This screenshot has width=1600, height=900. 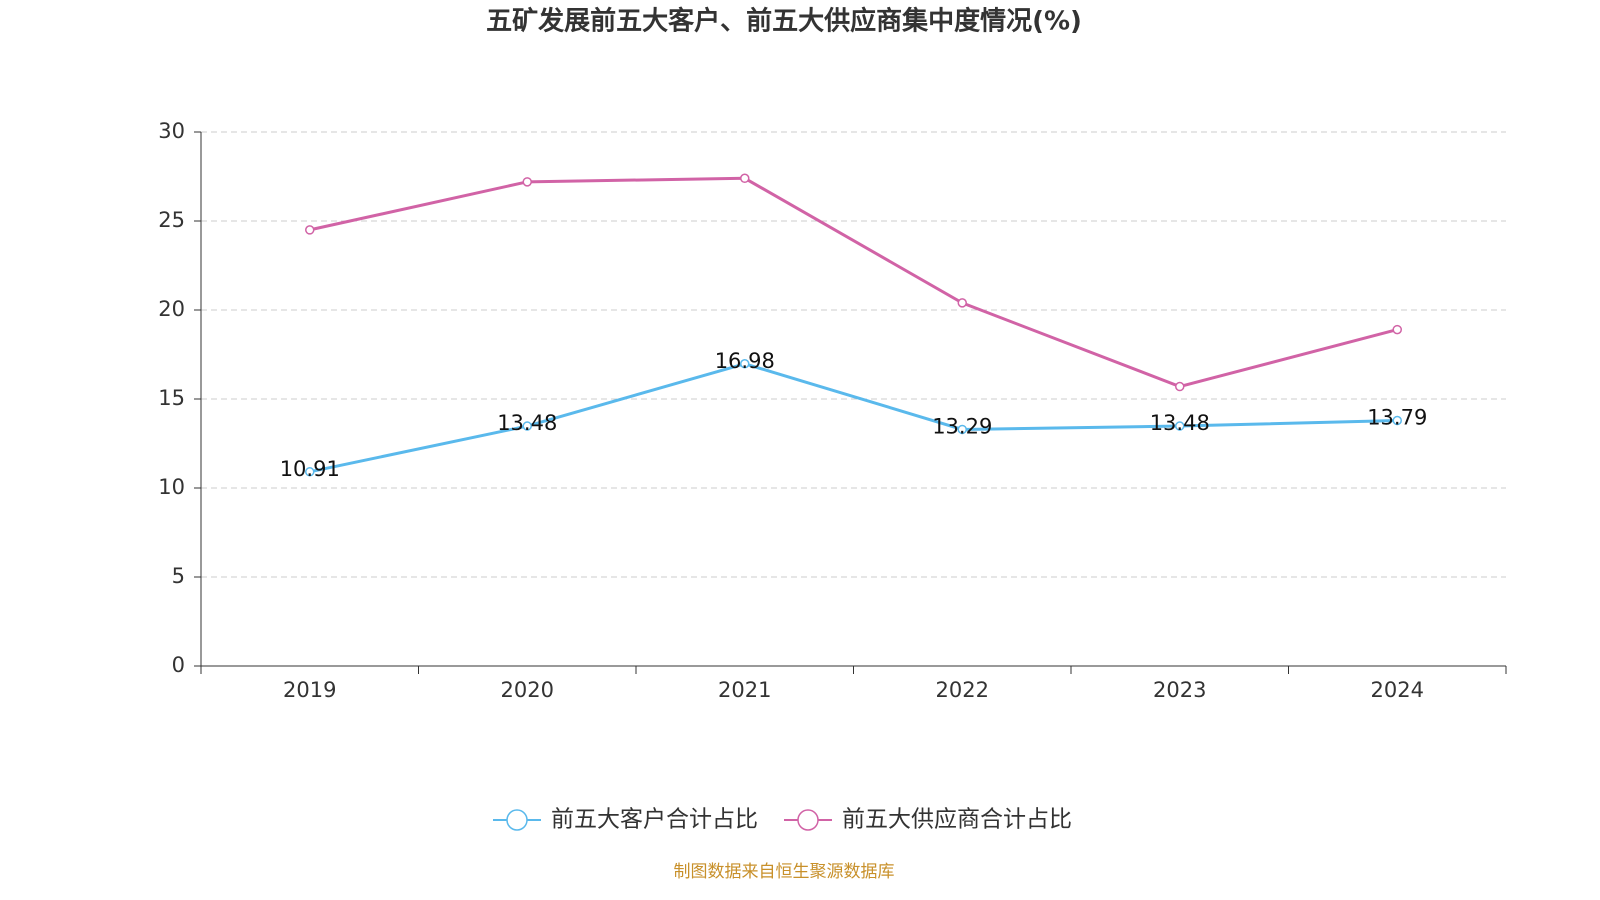 I want to click on legend-label: 前五大客户合计占比, so click(x=654, y=820).